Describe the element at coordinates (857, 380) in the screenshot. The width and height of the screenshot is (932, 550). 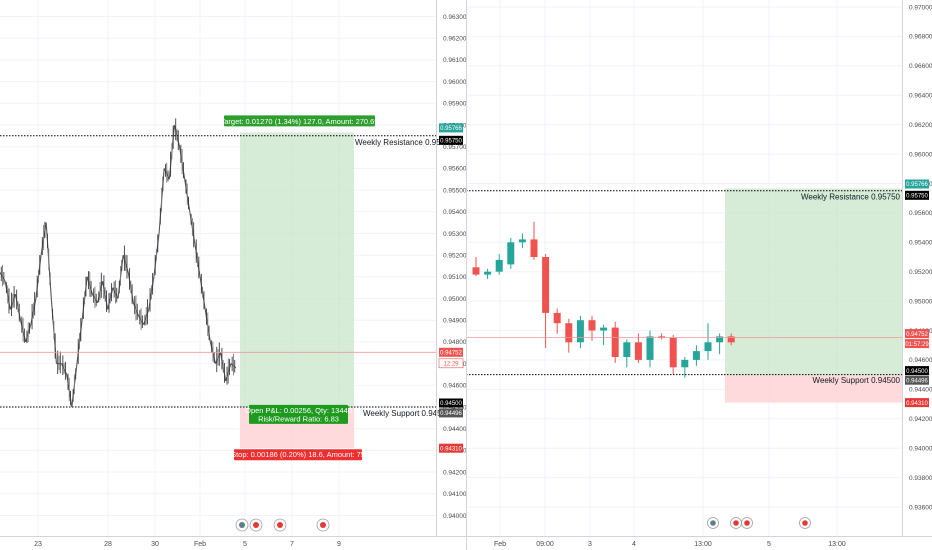
I see `level-line-label: Weekly Support 0.94500` at that location.